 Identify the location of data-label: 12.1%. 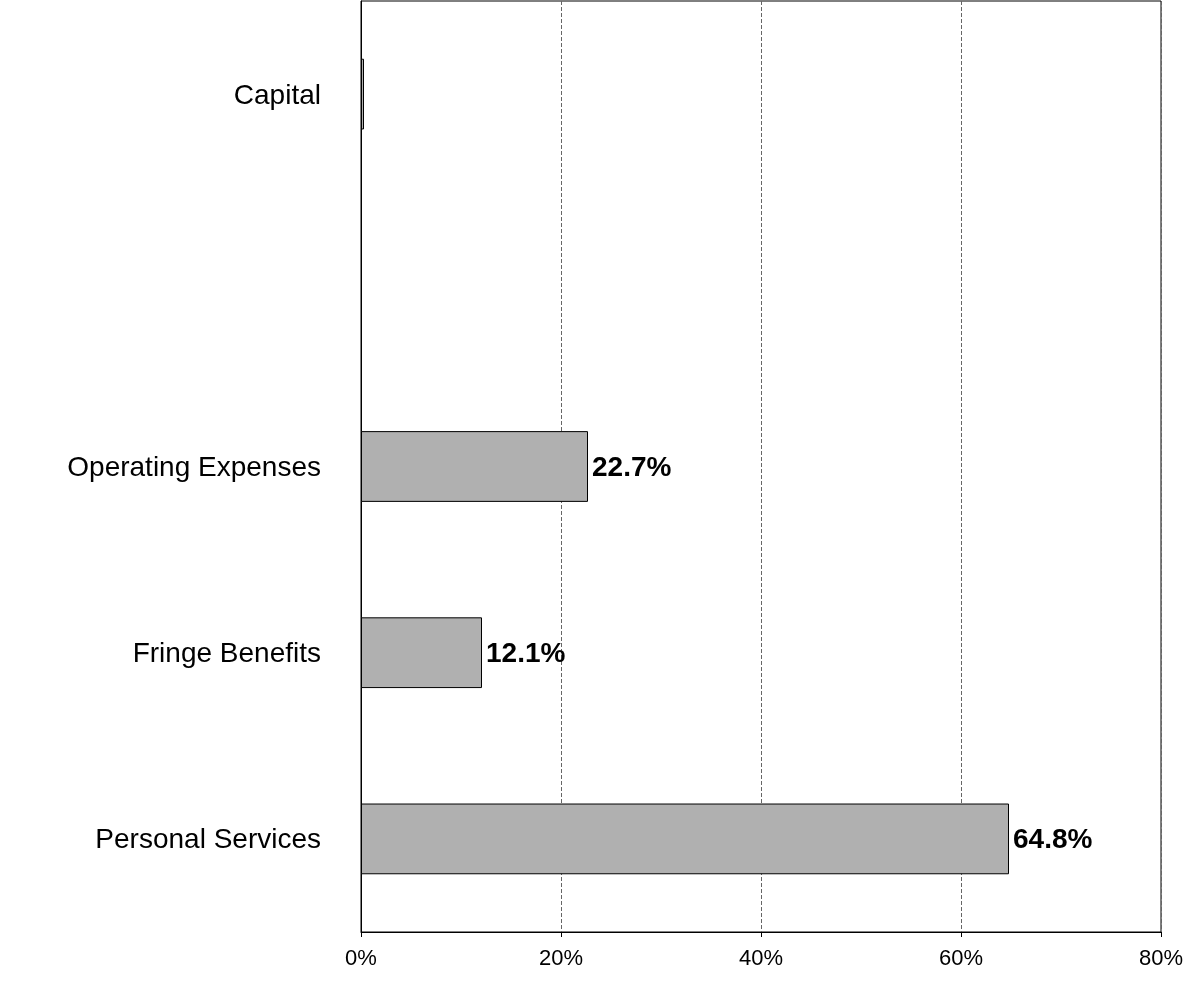
(526, 653).